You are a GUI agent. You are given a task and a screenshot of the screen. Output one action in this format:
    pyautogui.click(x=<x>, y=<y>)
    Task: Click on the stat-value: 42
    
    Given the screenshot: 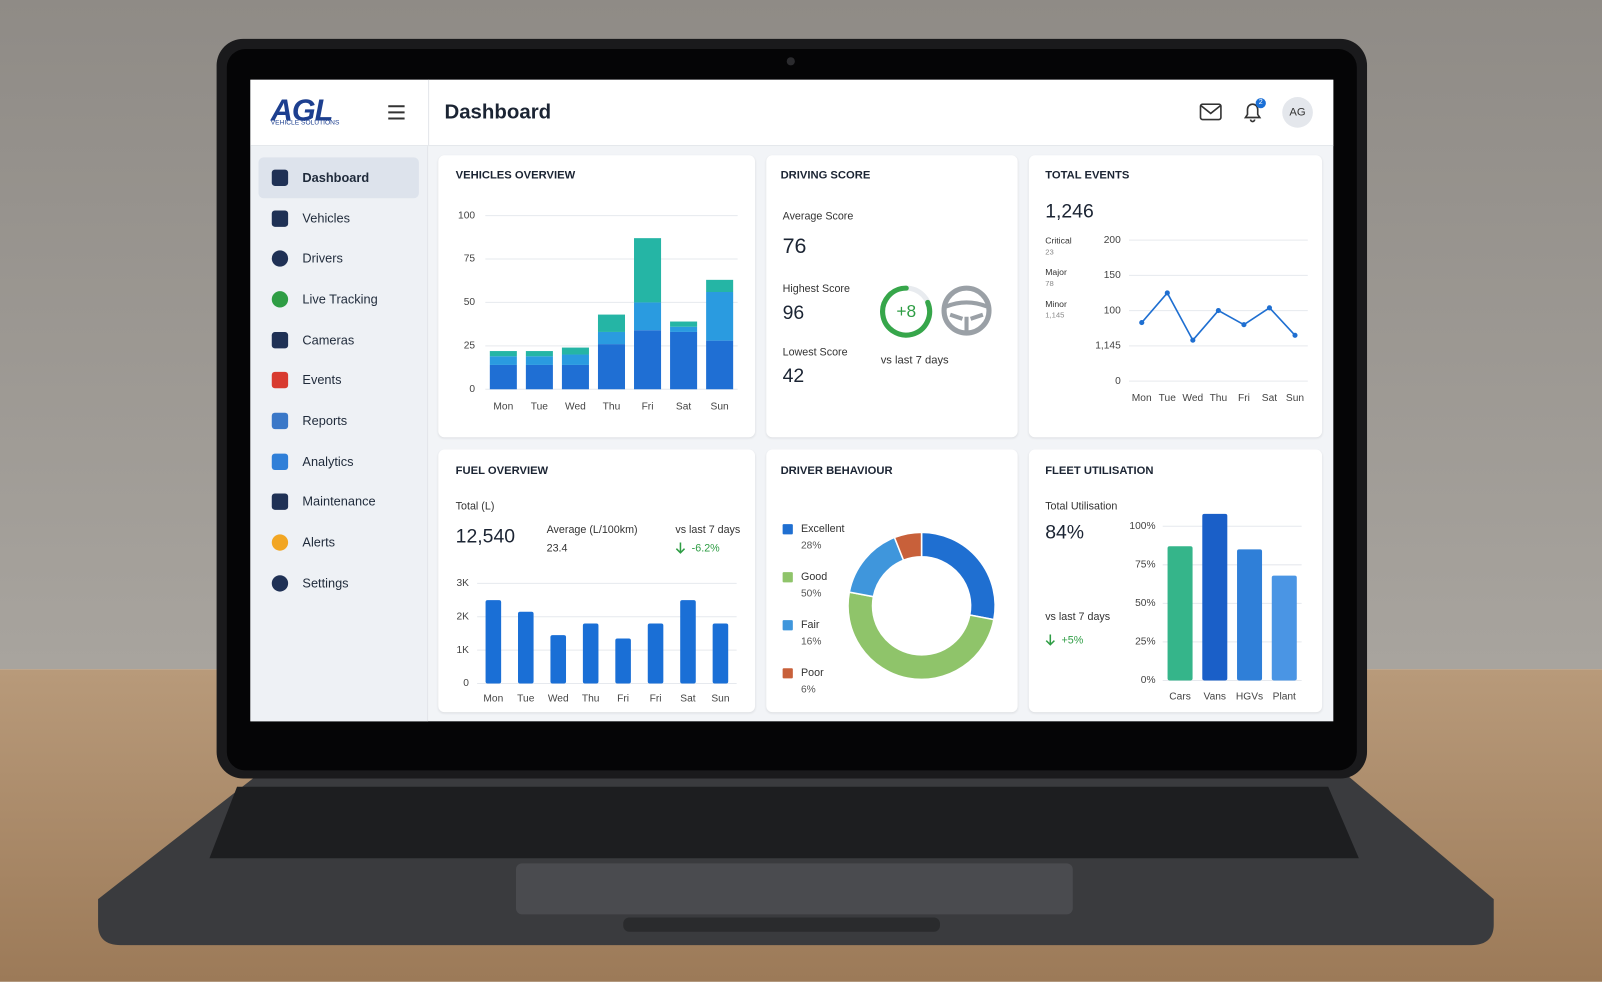 What is the action you would take?
    pyautogui.click(x=794, y=376)
    